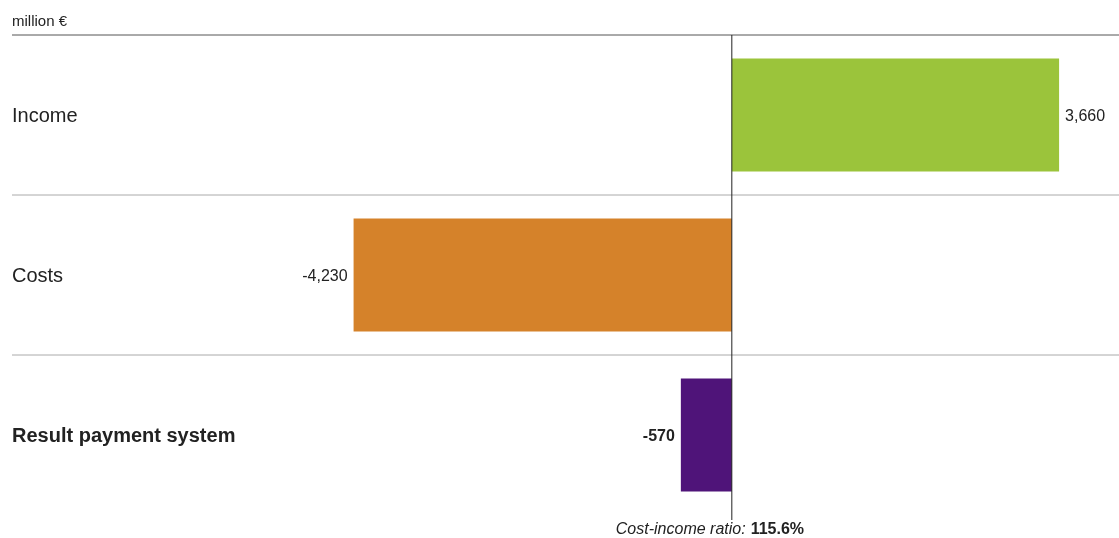  Describe the element at coordinates (45, 115) in the screenshot. I see `y-tick-label: Income` at that location.